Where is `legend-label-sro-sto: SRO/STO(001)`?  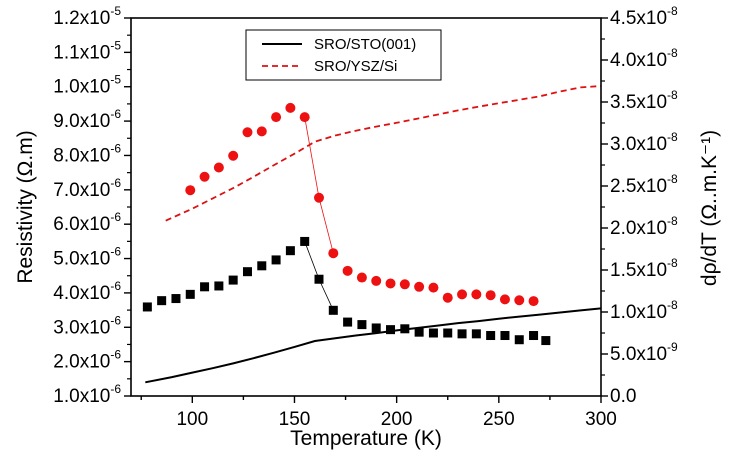 legend-label-sro-sto: SRO/STO(001) is located at coordinates (365, 44).